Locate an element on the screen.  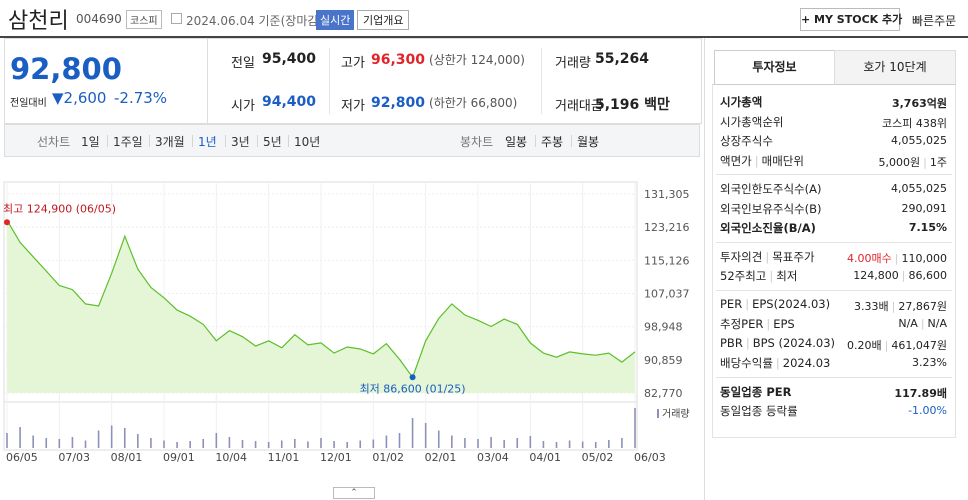
summary-value: 94,400 is located at coordinates (289, 102).